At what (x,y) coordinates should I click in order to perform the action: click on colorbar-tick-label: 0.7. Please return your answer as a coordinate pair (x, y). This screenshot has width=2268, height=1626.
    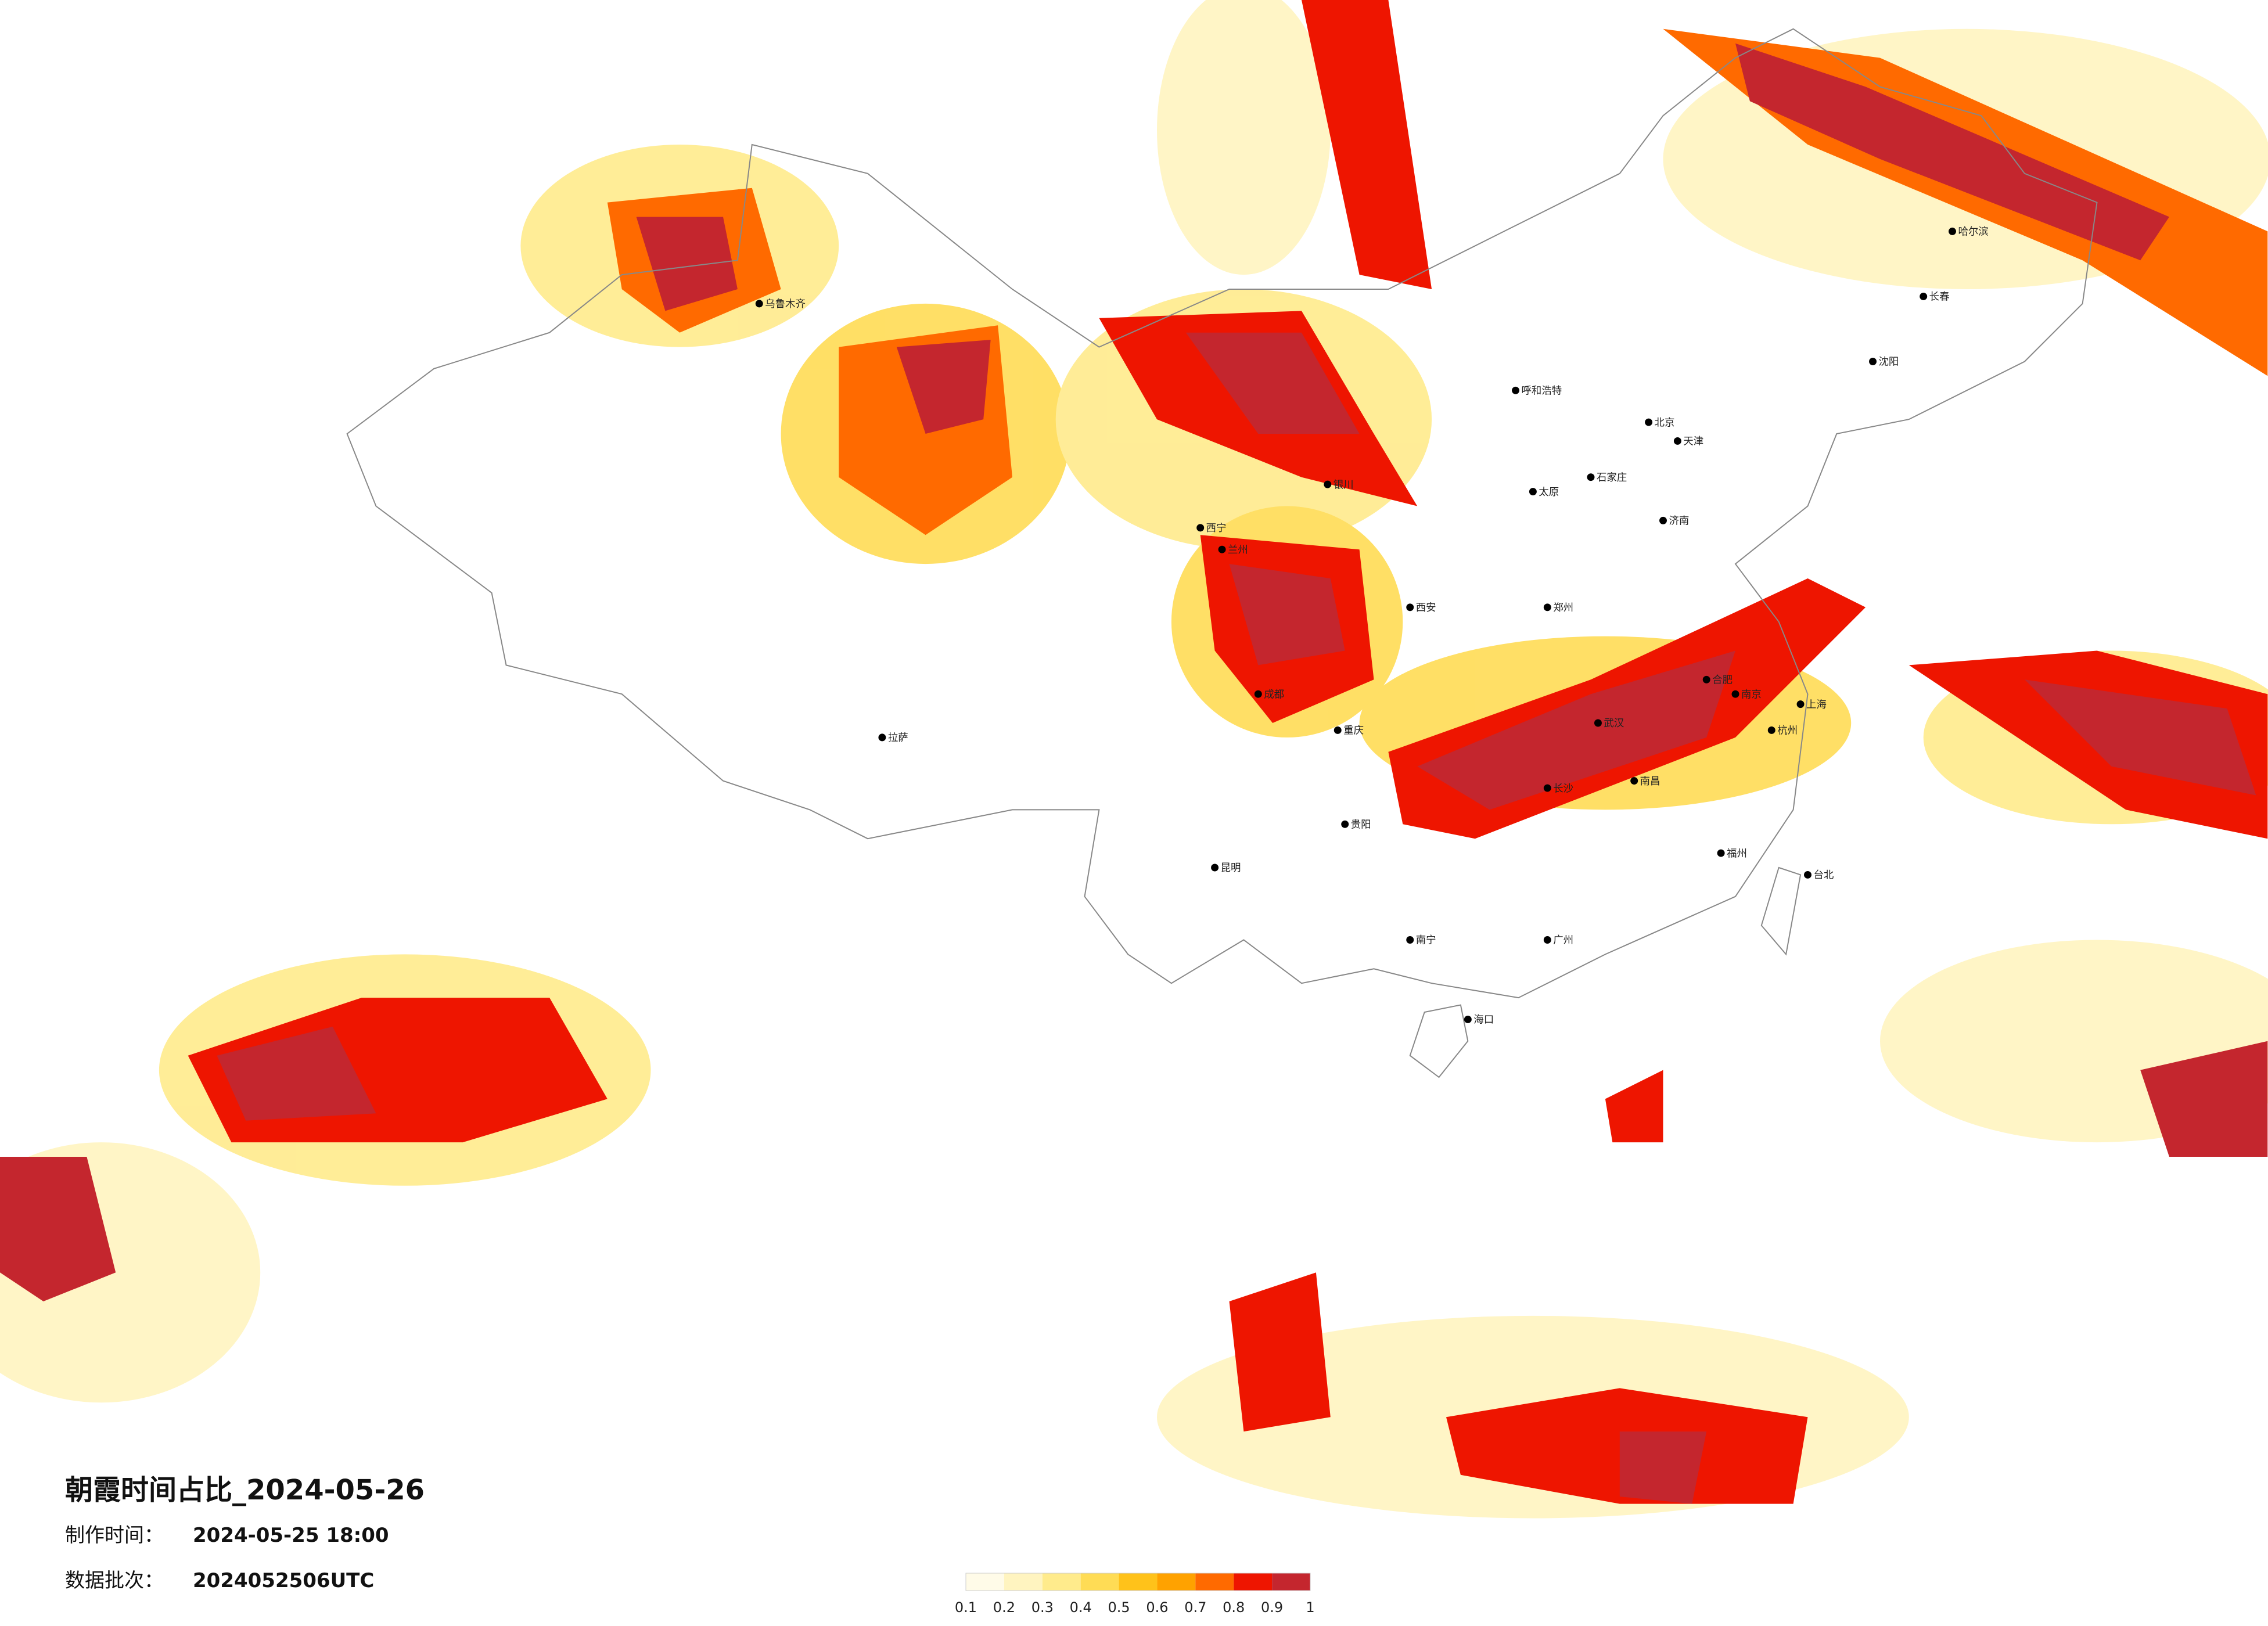
    Looking at the image, I should click on (1195, 1607).